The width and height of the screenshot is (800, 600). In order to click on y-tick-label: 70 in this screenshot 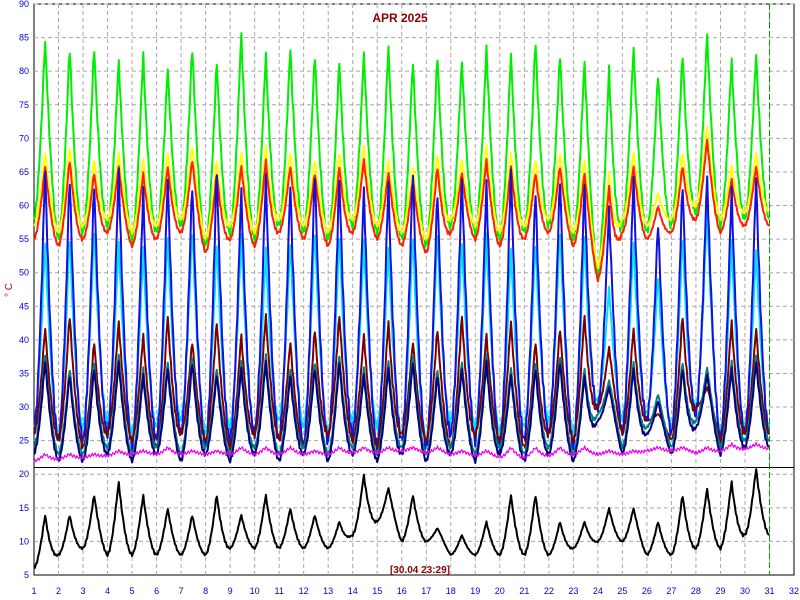, I will do `click(24, 138)`.